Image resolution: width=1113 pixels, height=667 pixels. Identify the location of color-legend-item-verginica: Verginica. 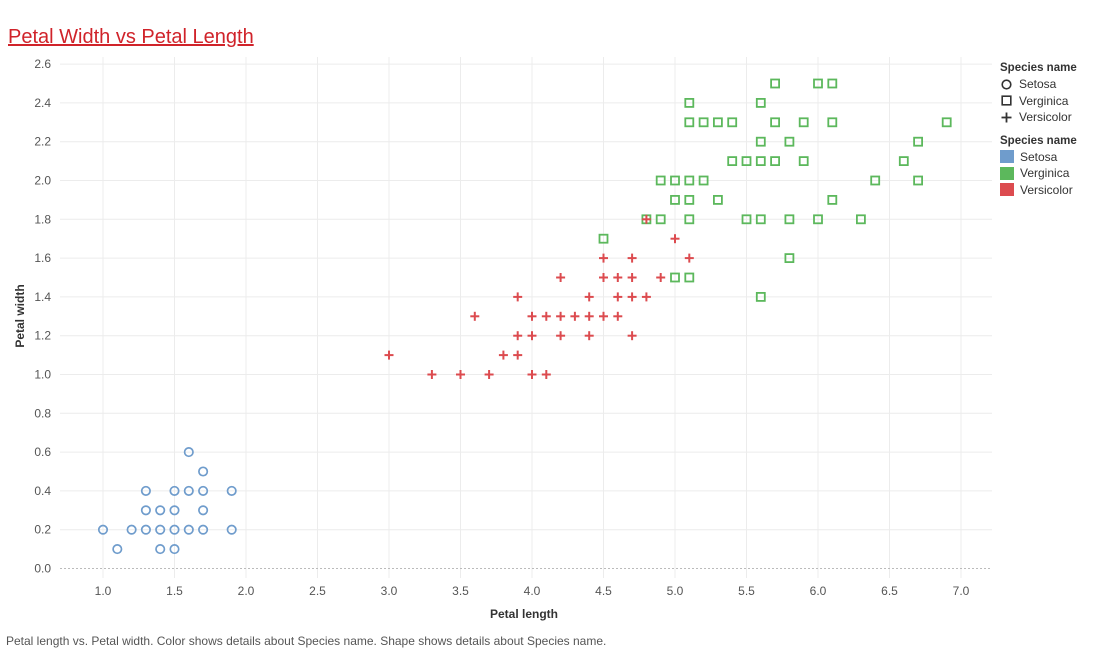
(1038, 173).